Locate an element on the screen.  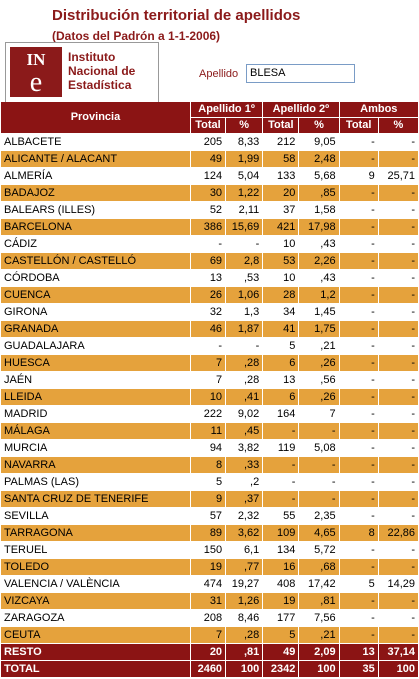
cell: 1,75 is located at coordinates (319, 329).